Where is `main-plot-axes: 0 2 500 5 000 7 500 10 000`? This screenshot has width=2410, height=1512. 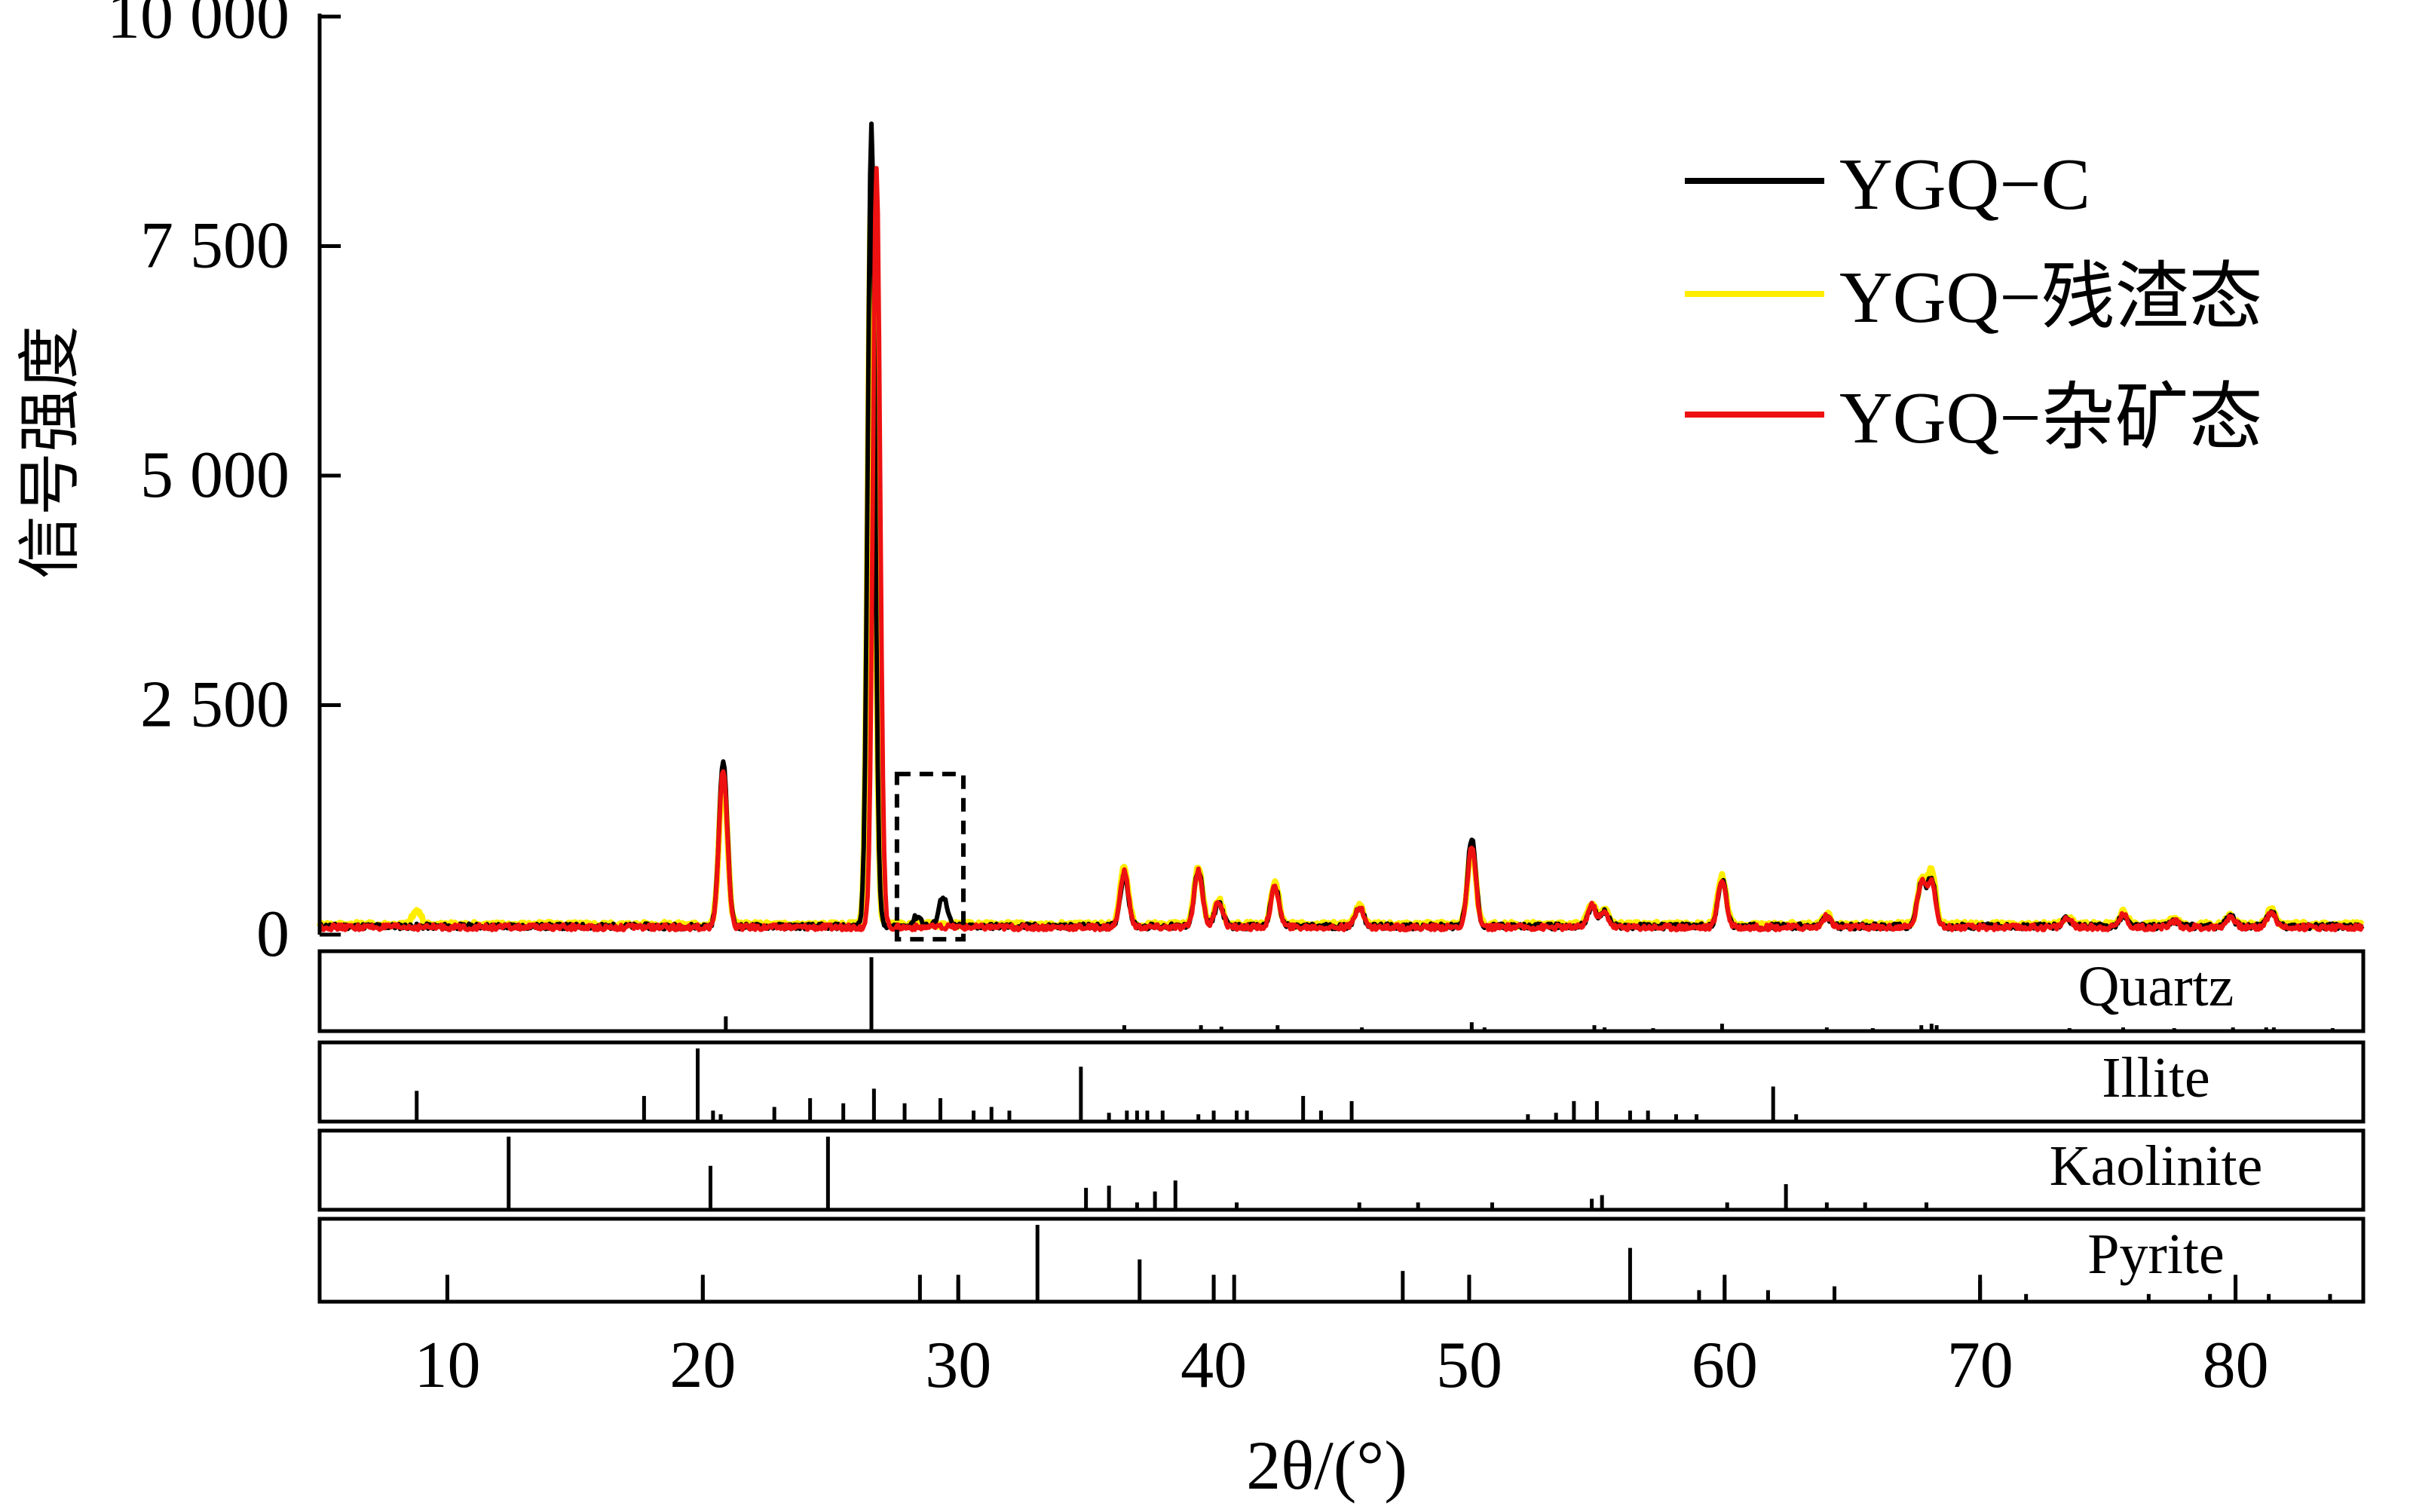
main-plot-axes: 0 2 500 5 000 7 500 10 000 is located at coordinates (224, 486).